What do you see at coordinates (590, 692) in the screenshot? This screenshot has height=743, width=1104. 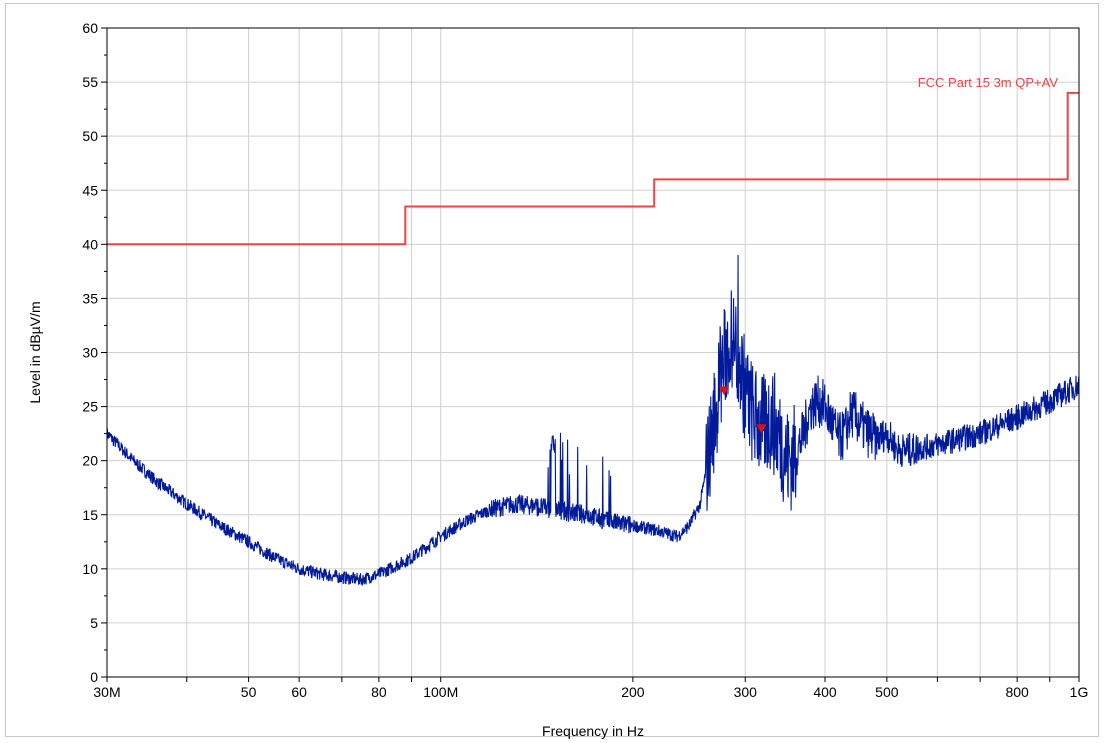 I see `x-tick-labels: 30M 50 60 80 100M 200 300 400 500 800 1G` at bounding box center [590, 692].